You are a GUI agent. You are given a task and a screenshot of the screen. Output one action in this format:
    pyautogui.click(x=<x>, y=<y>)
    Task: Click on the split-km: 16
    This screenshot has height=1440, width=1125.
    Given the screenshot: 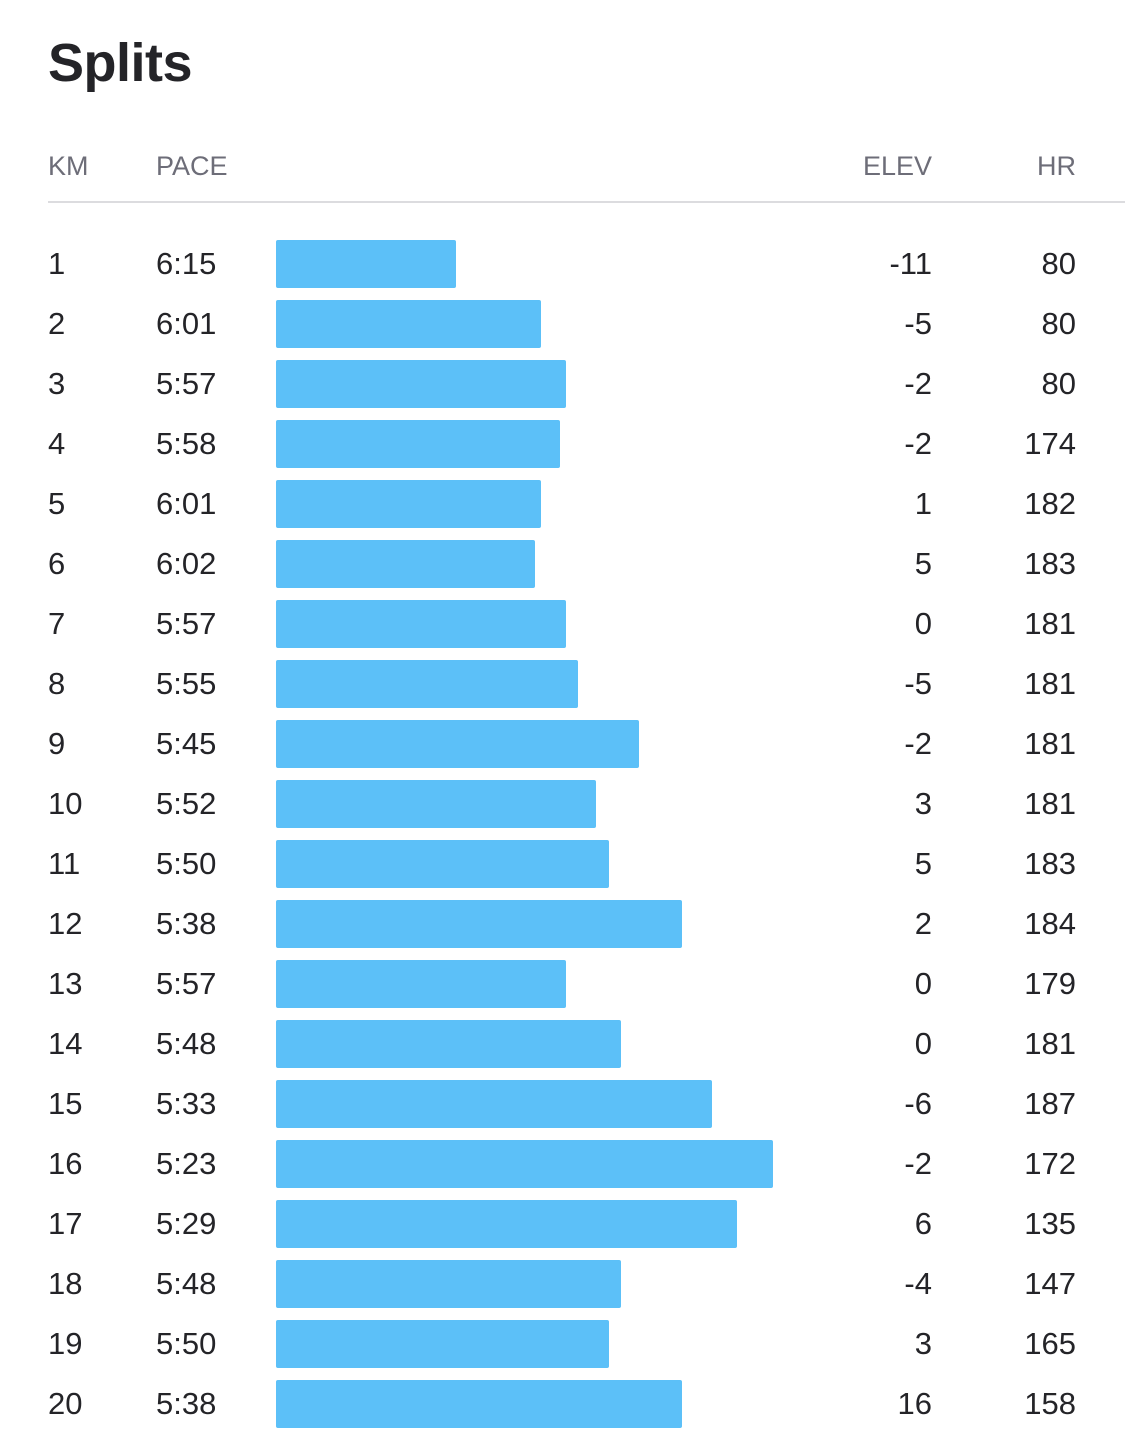 What is the action you would take?
    pyautogui.click(x=65, y=1163)
    